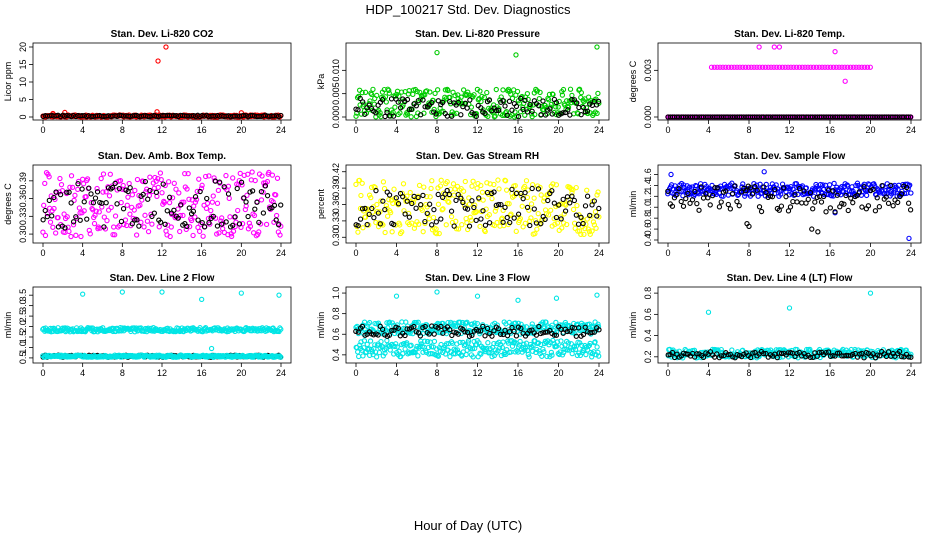 This screenshot has width=936, height=540. Describe the element at coordinates (708, 253) in the screenshot. I see `x-tick-label: 4` at that location.